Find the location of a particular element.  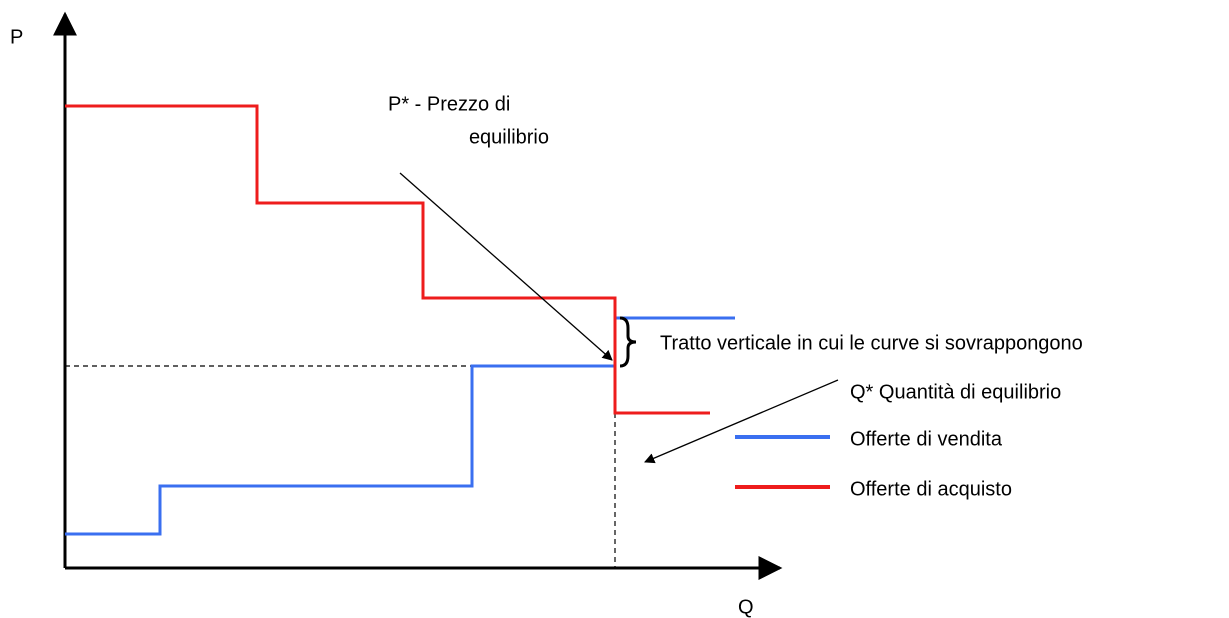

x-axis-label: Q is located at coordinates (746, 607).